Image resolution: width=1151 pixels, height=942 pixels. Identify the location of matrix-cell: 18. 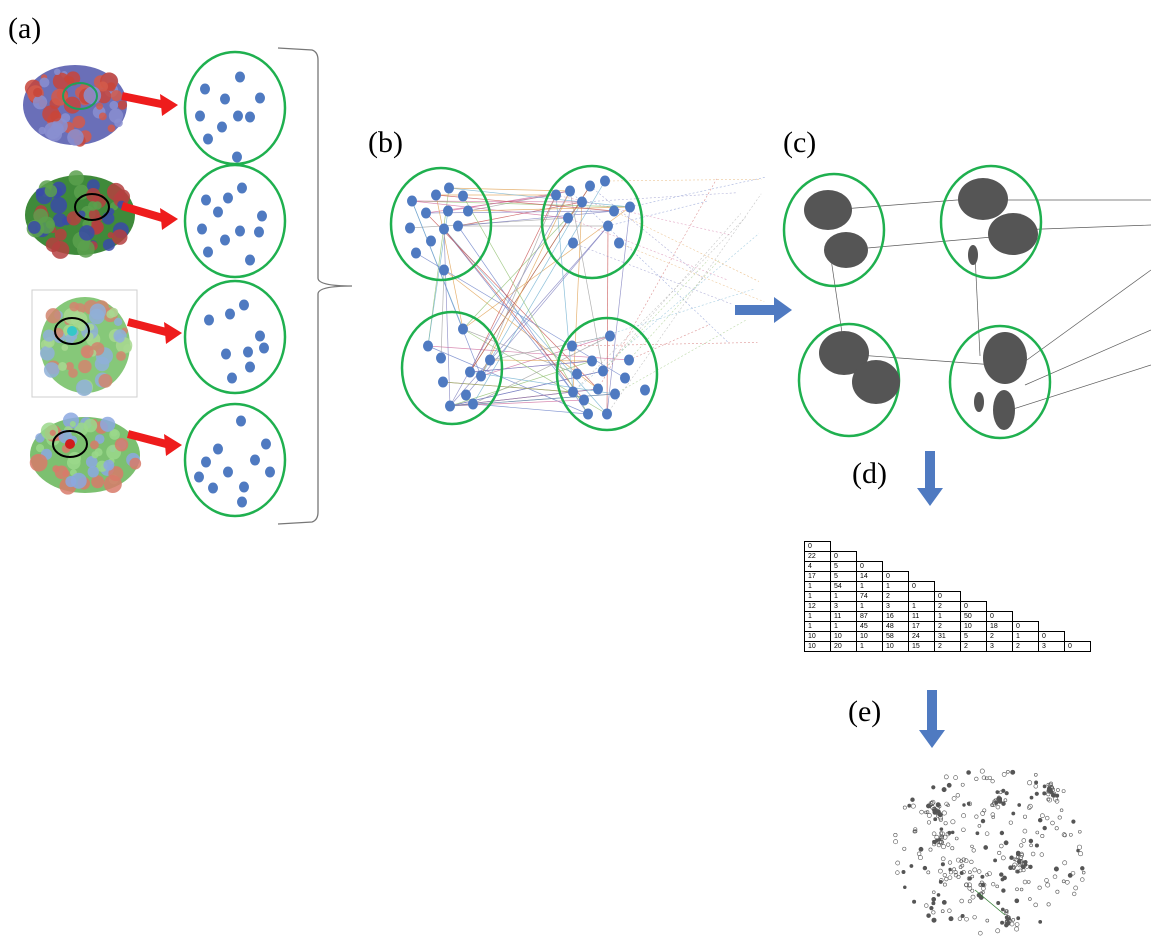
(999, 626).